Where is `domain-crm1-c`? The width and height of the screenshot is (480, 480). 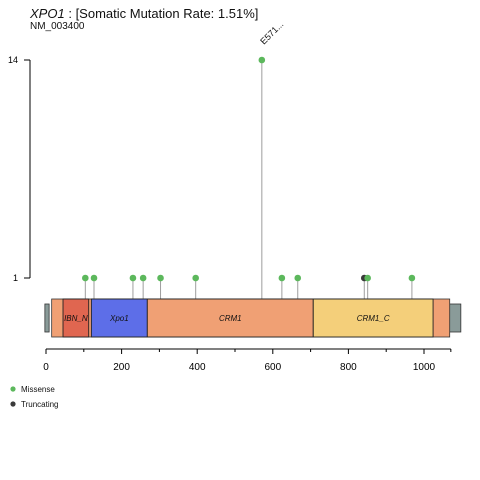
domain-crm1-c is located at coordinates (373, 318).